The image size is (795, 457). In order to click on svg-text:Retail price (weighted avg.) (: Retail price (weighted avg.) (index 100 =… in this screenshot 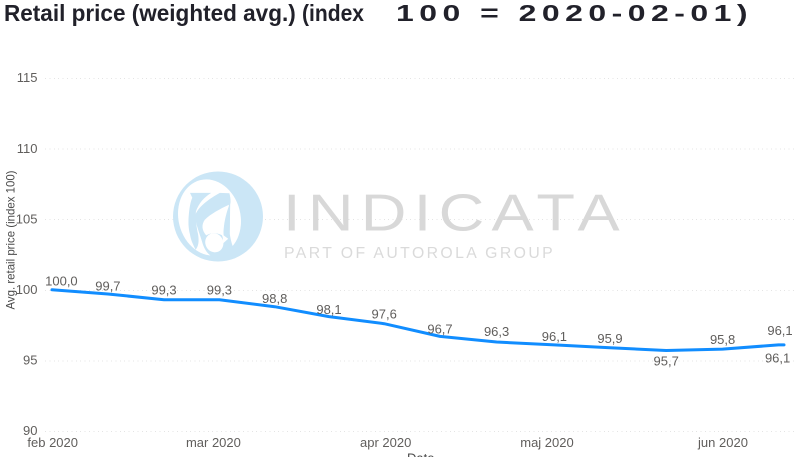, I will do `click(378, 13)`.